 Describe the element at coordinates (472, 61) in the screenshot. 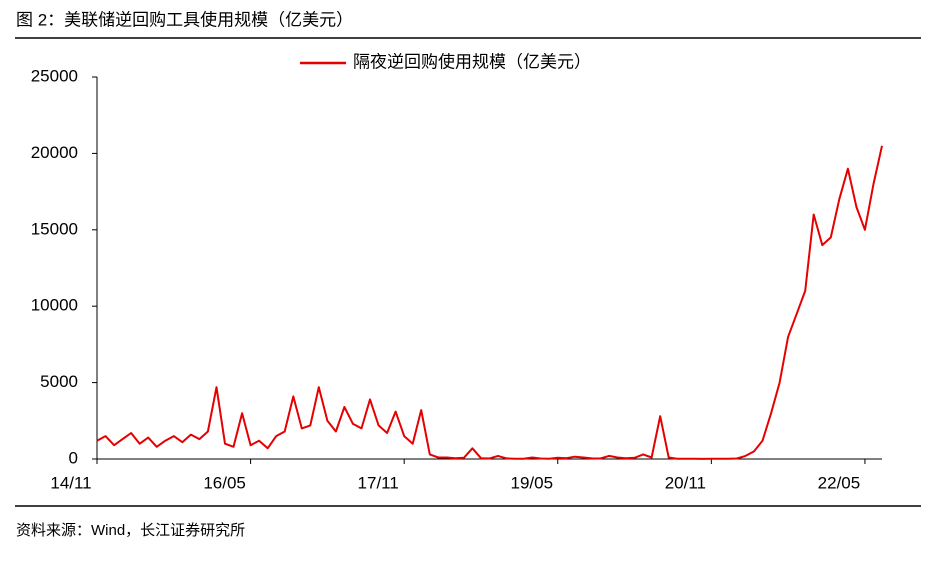

I see `legend-label: 隔夜逆回购使用规模（亿美元）` at that location.